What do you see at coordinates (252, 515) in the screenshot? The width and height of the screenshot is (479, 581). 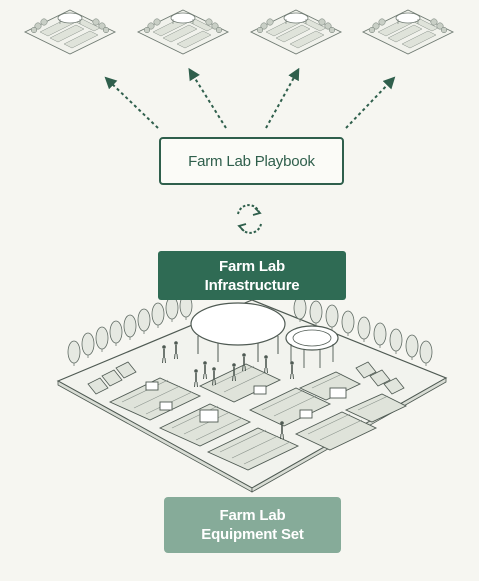 I see `equipment-label-line1: Farm Lab` at bounding box center [252, 515].